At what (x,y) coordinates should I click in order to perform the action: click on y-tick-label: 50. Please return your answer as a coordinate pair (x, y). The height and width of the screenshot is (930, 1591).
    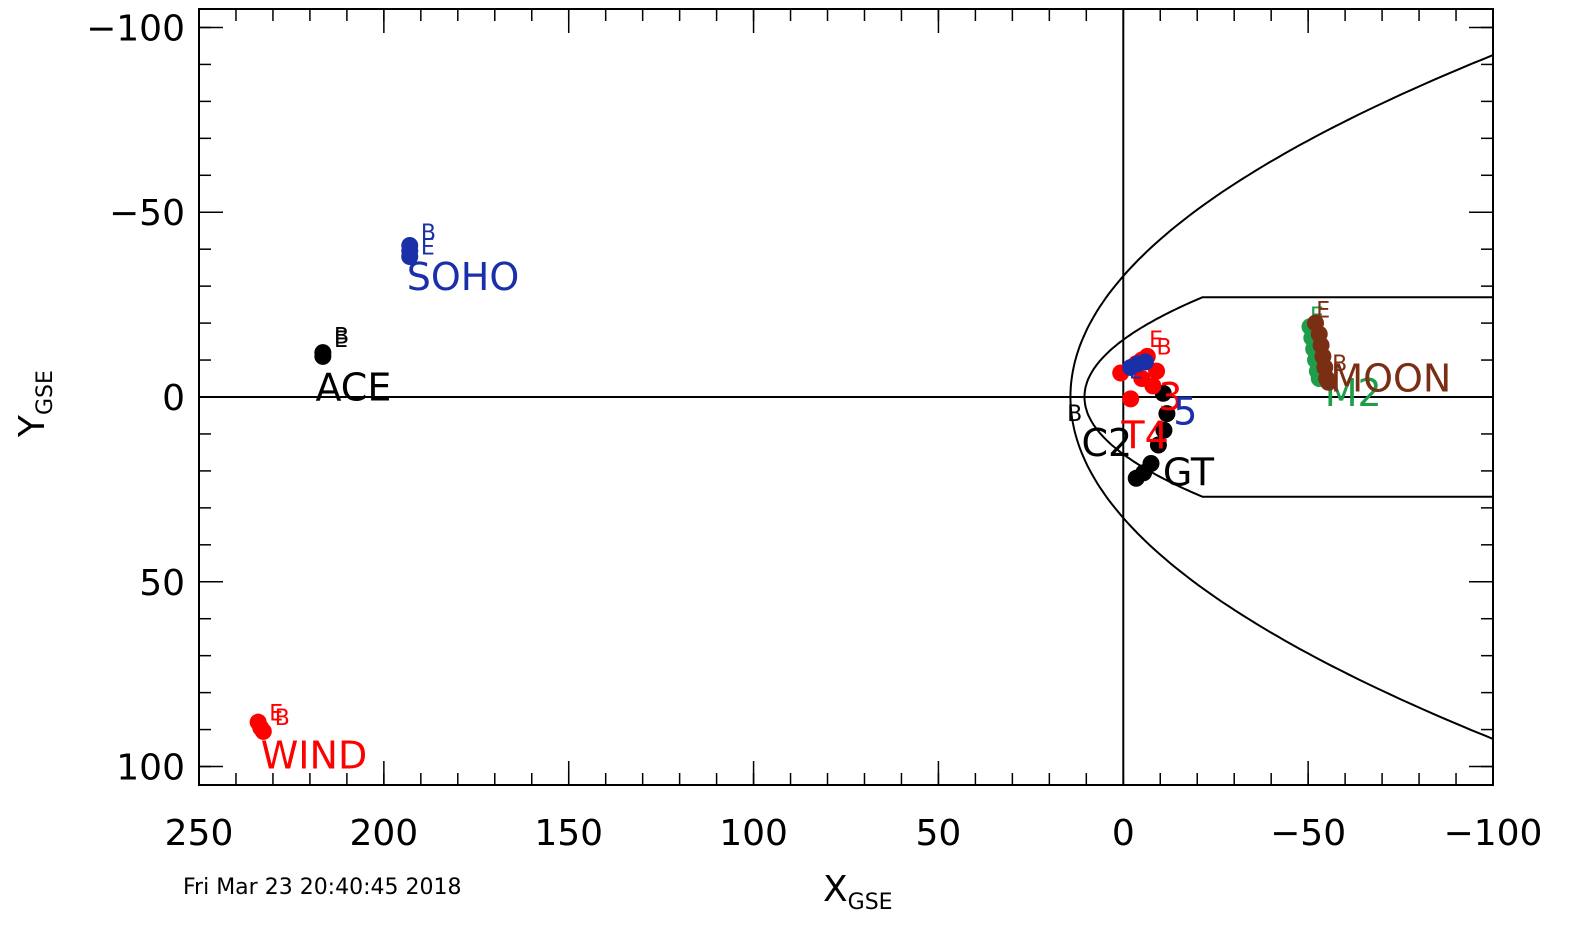
    Looking at the image, I should click on (162, 583).